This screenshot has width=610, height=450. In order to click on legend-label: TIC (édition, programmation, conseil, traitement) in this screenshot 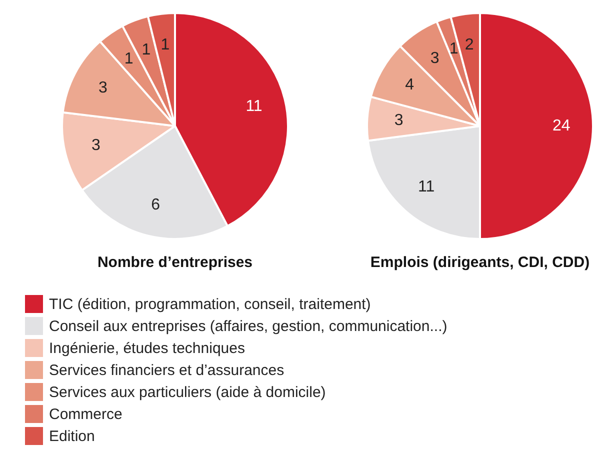, I will do `click(210, 304)`.